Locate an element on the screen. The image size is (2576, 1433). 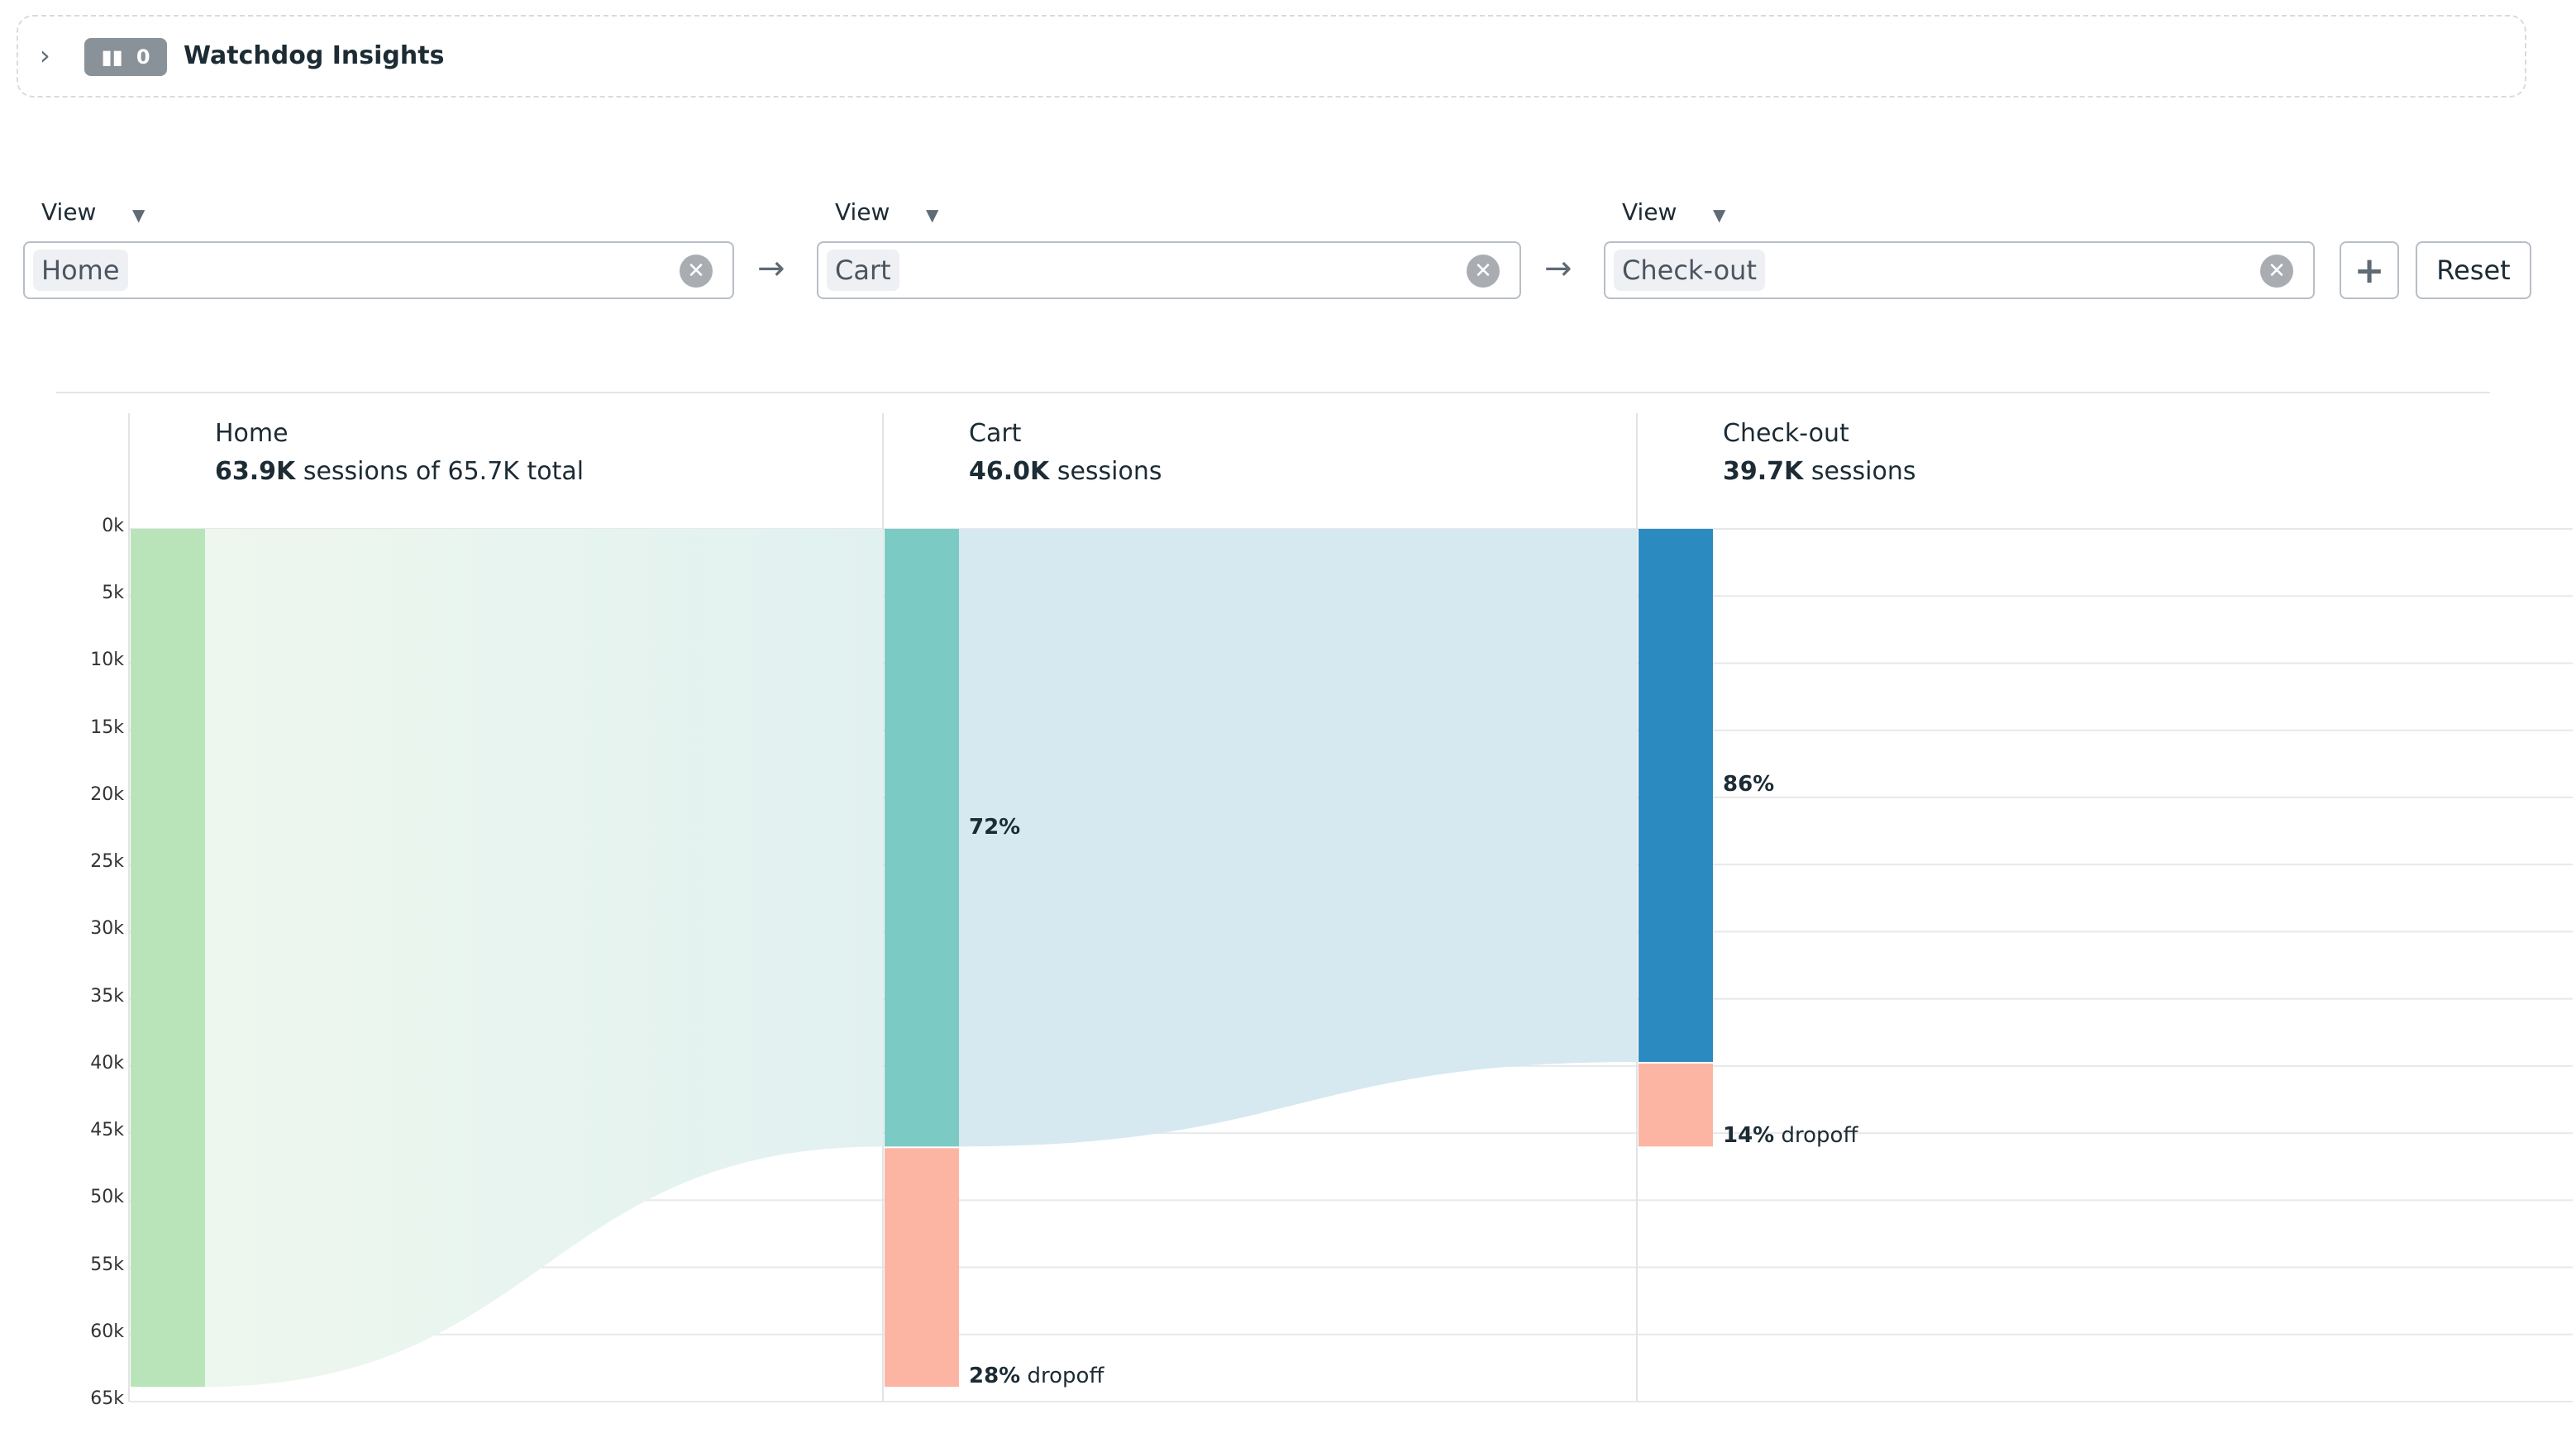
insight-count: 0 is located at coordinates (143, 57).